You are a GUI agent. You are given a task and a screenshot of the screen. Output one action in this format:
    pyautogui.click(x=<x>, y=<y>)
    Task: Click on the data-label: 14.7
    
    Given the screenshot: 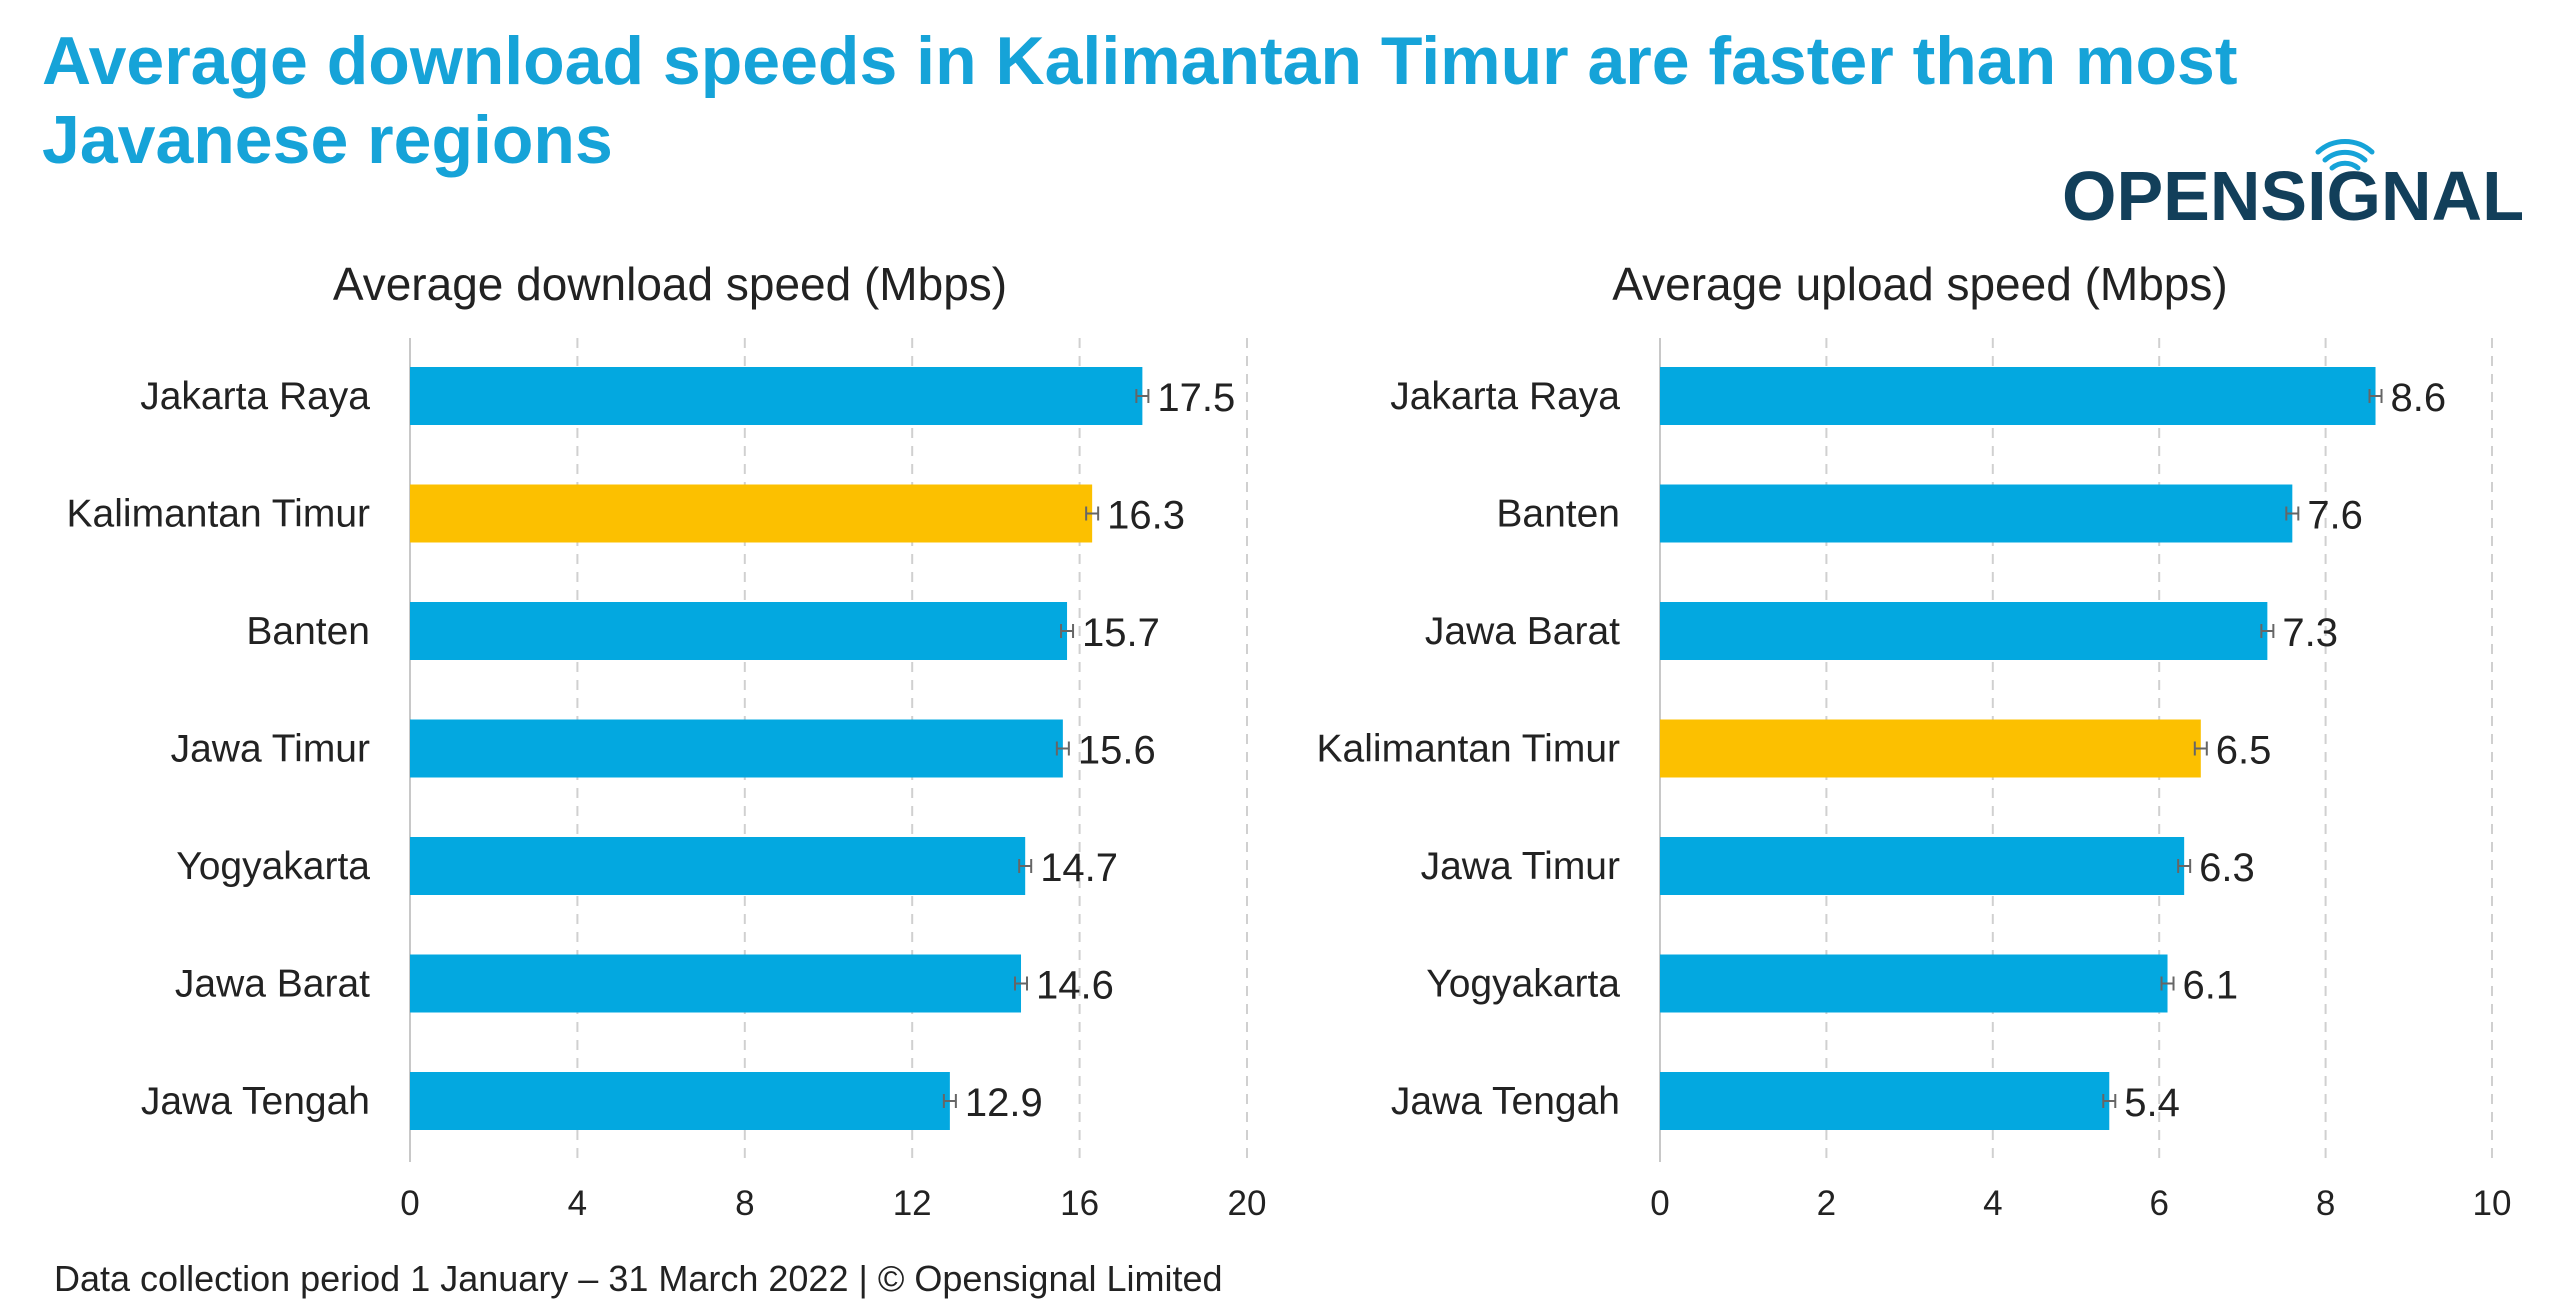 What is the action you would take?
    pyautogui.click(x=1079, y=868)
    